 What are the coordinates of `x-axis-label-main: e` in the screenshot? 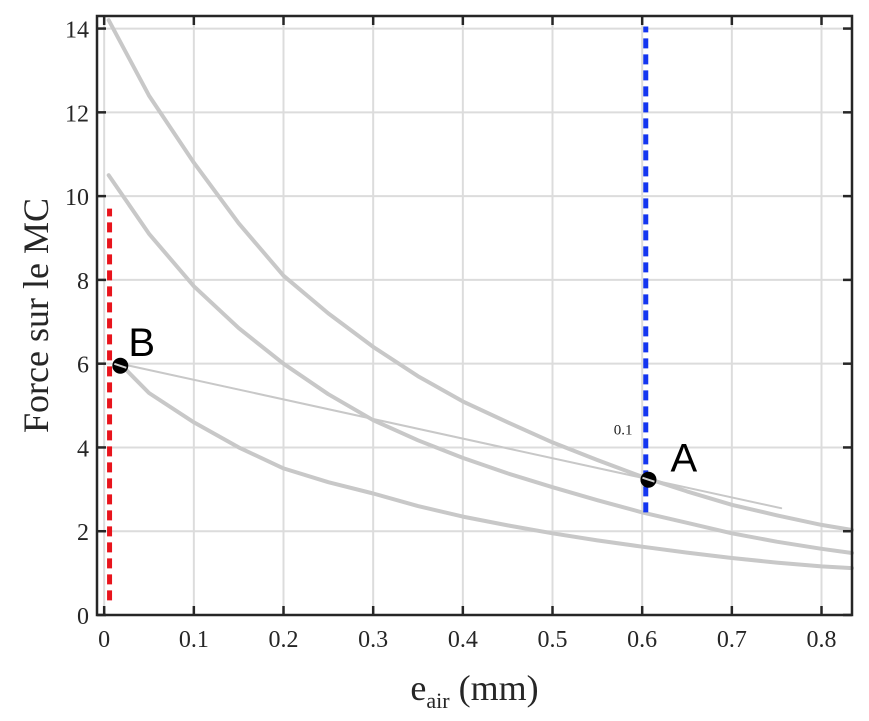 It's located at (418, 688).